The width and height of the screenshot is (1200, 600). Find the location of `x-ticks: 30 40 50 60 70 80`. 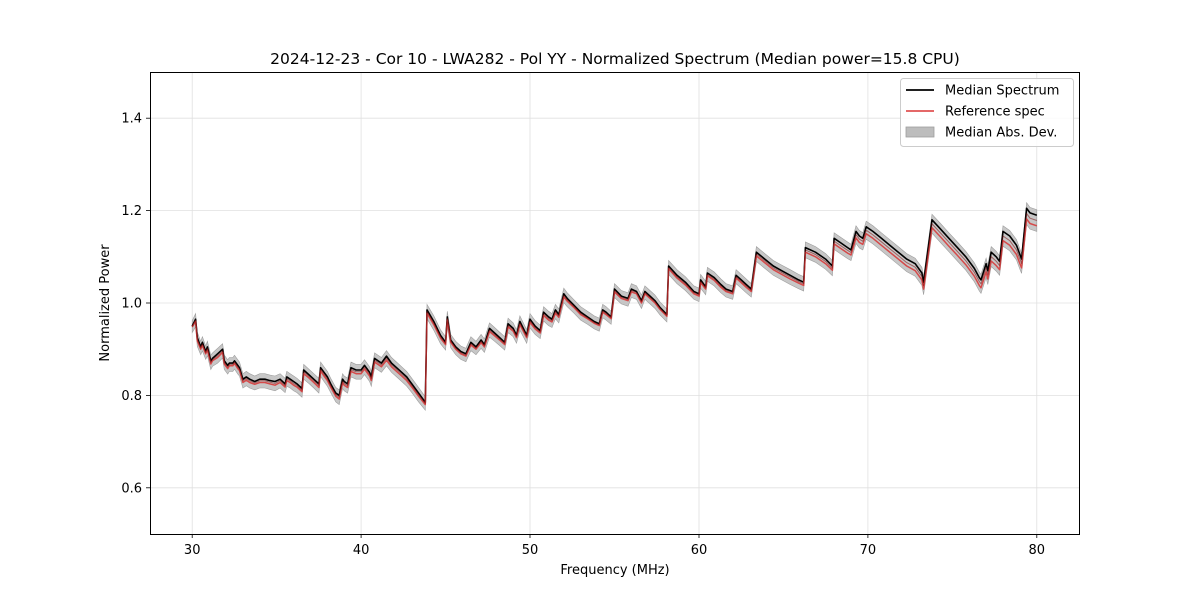

x-ticks: 30 40 50 60 70 80 is located at coordinates (614, 546).